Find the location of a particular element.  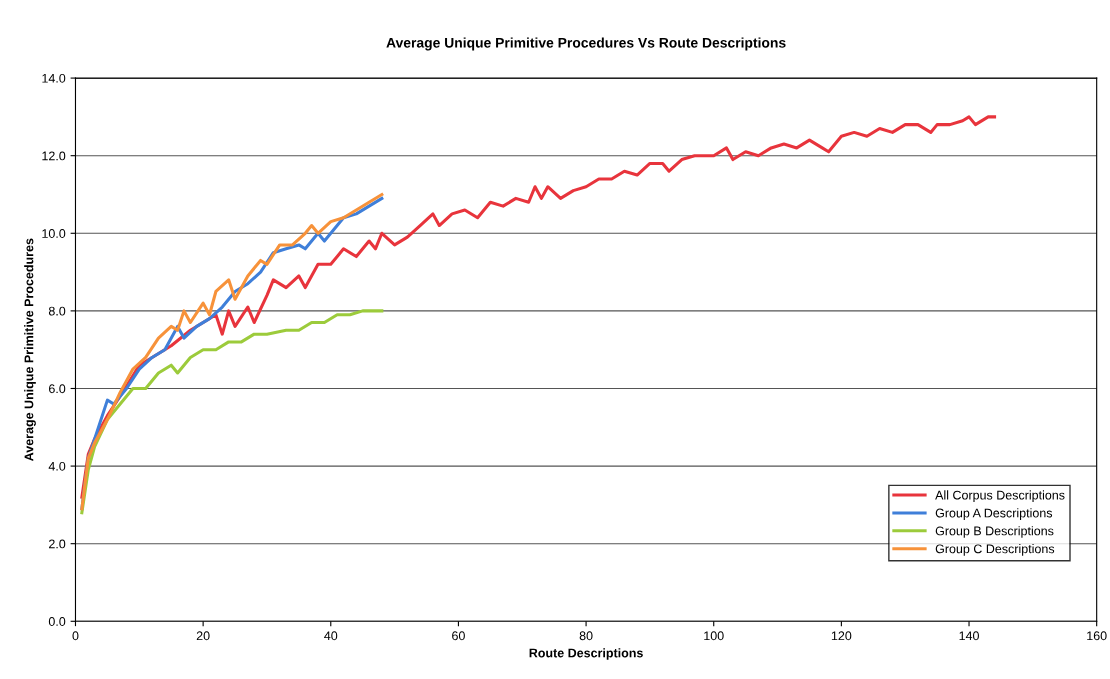

legend-label: Group A Descriptions is located at coordinates (994, 514).